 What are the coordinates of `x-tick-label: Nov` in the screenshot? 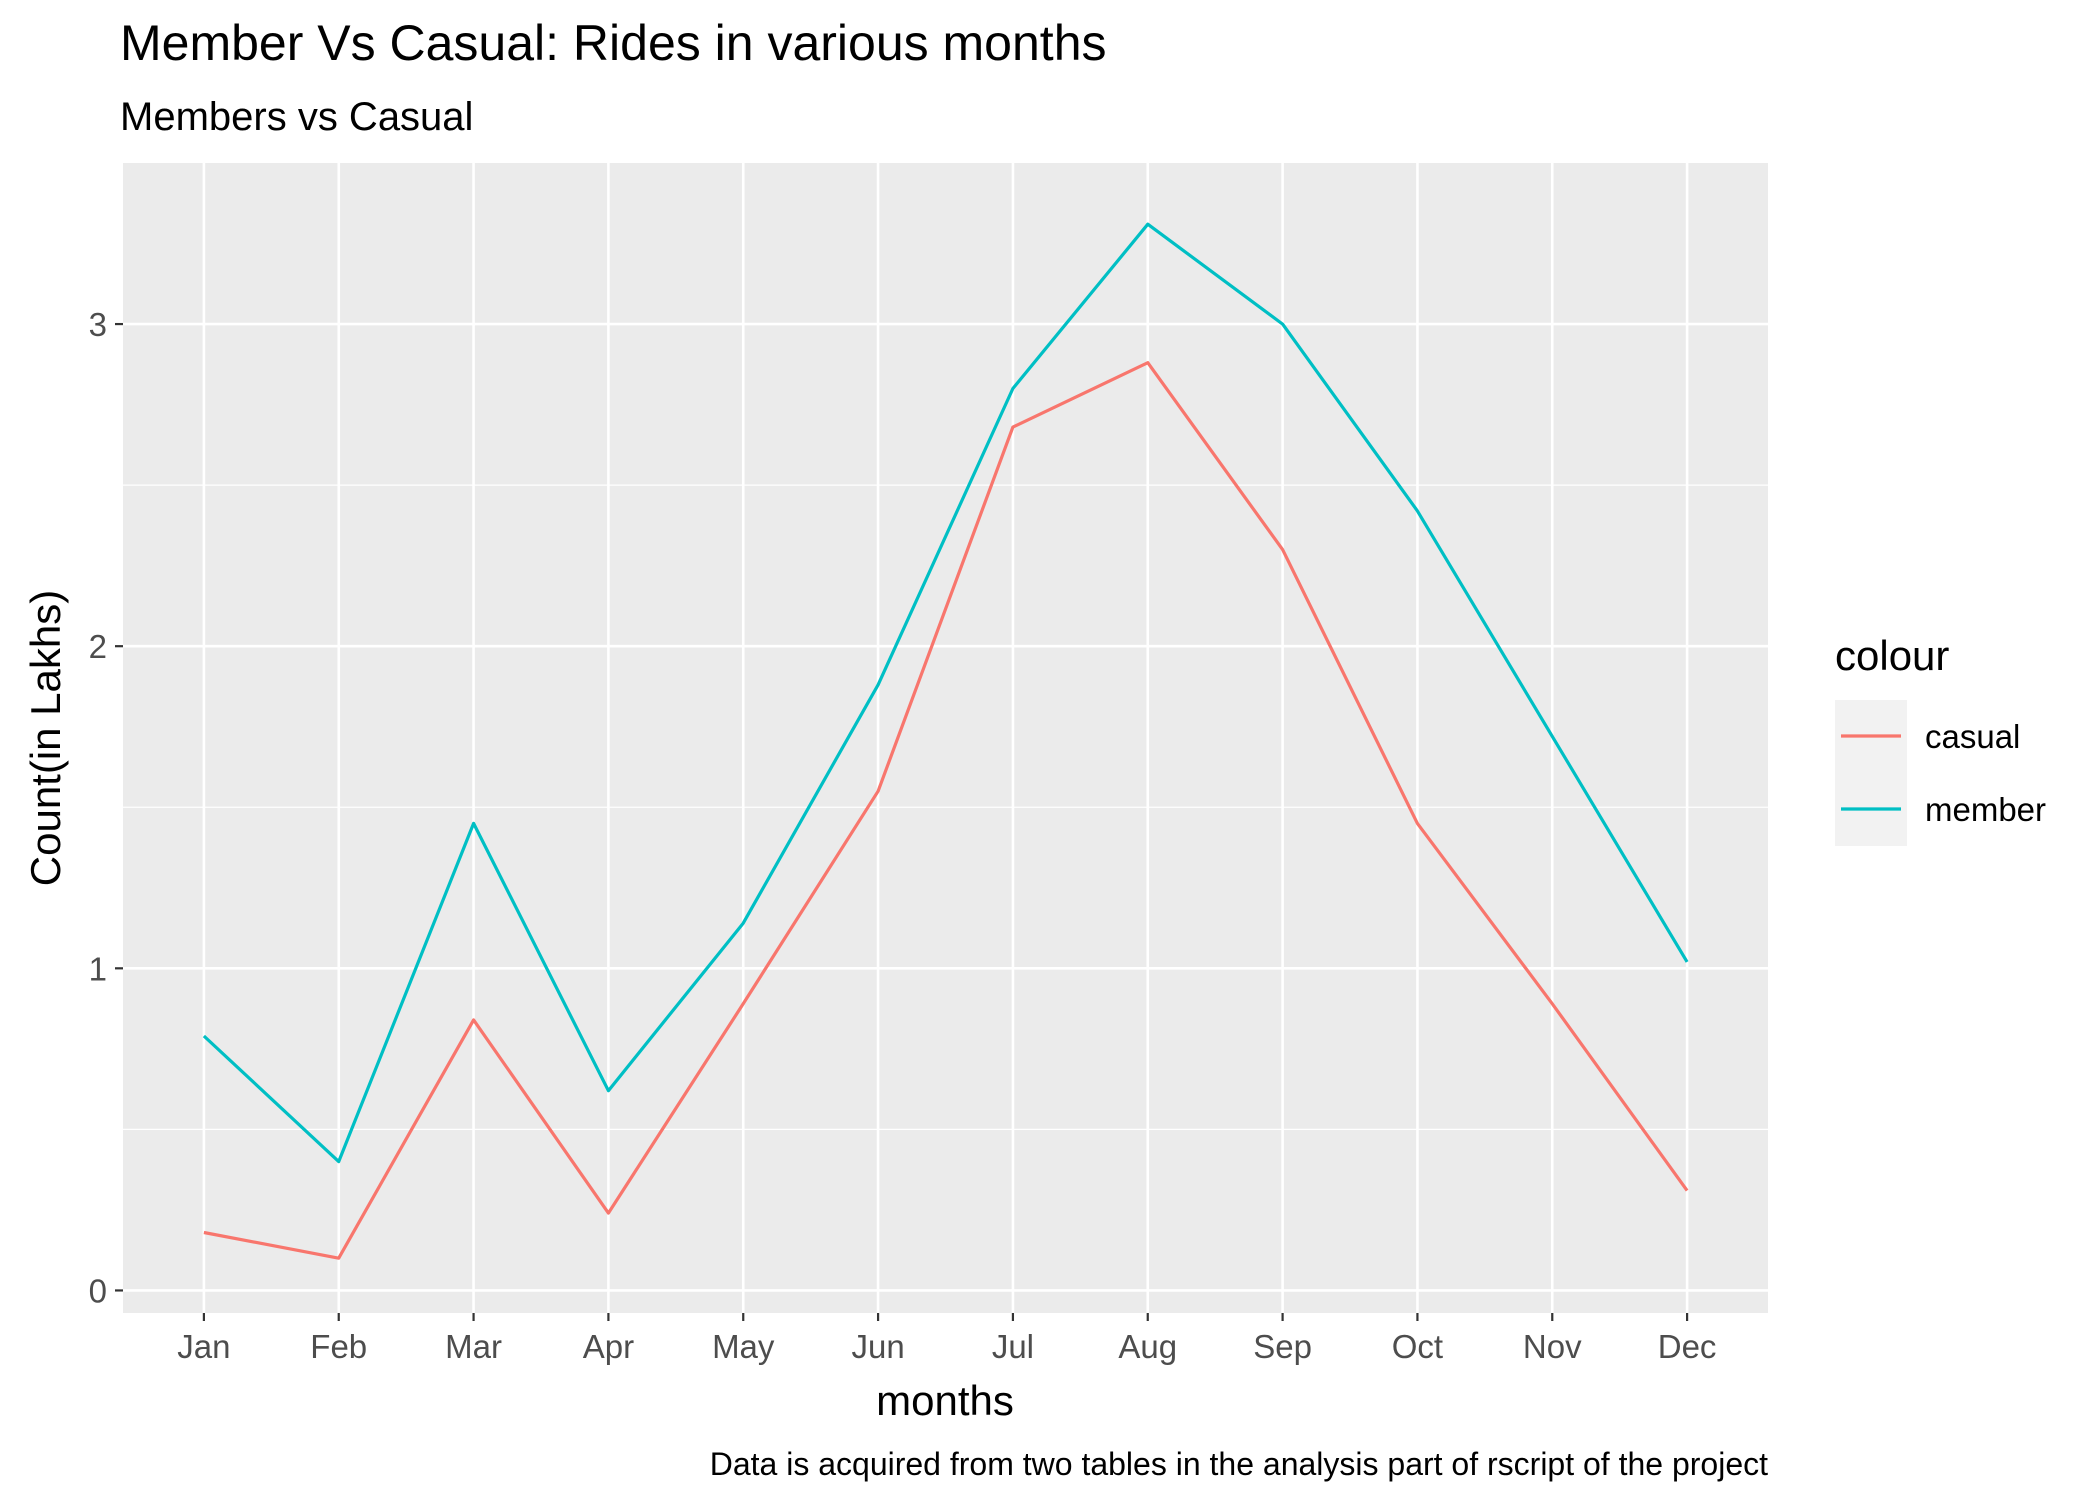 It's located at (1552, 1346).